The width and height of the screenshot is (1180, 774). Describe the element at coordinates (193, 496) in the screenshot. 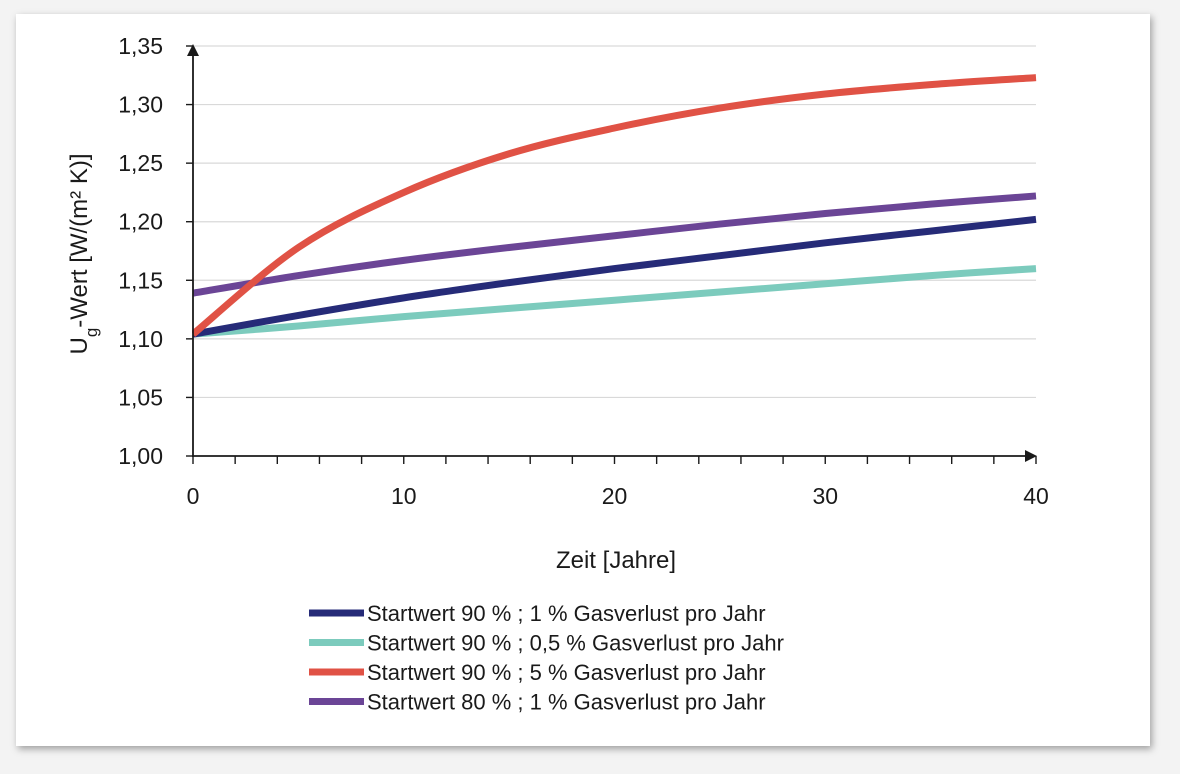

I see `x-tick-label: 0` at that location.